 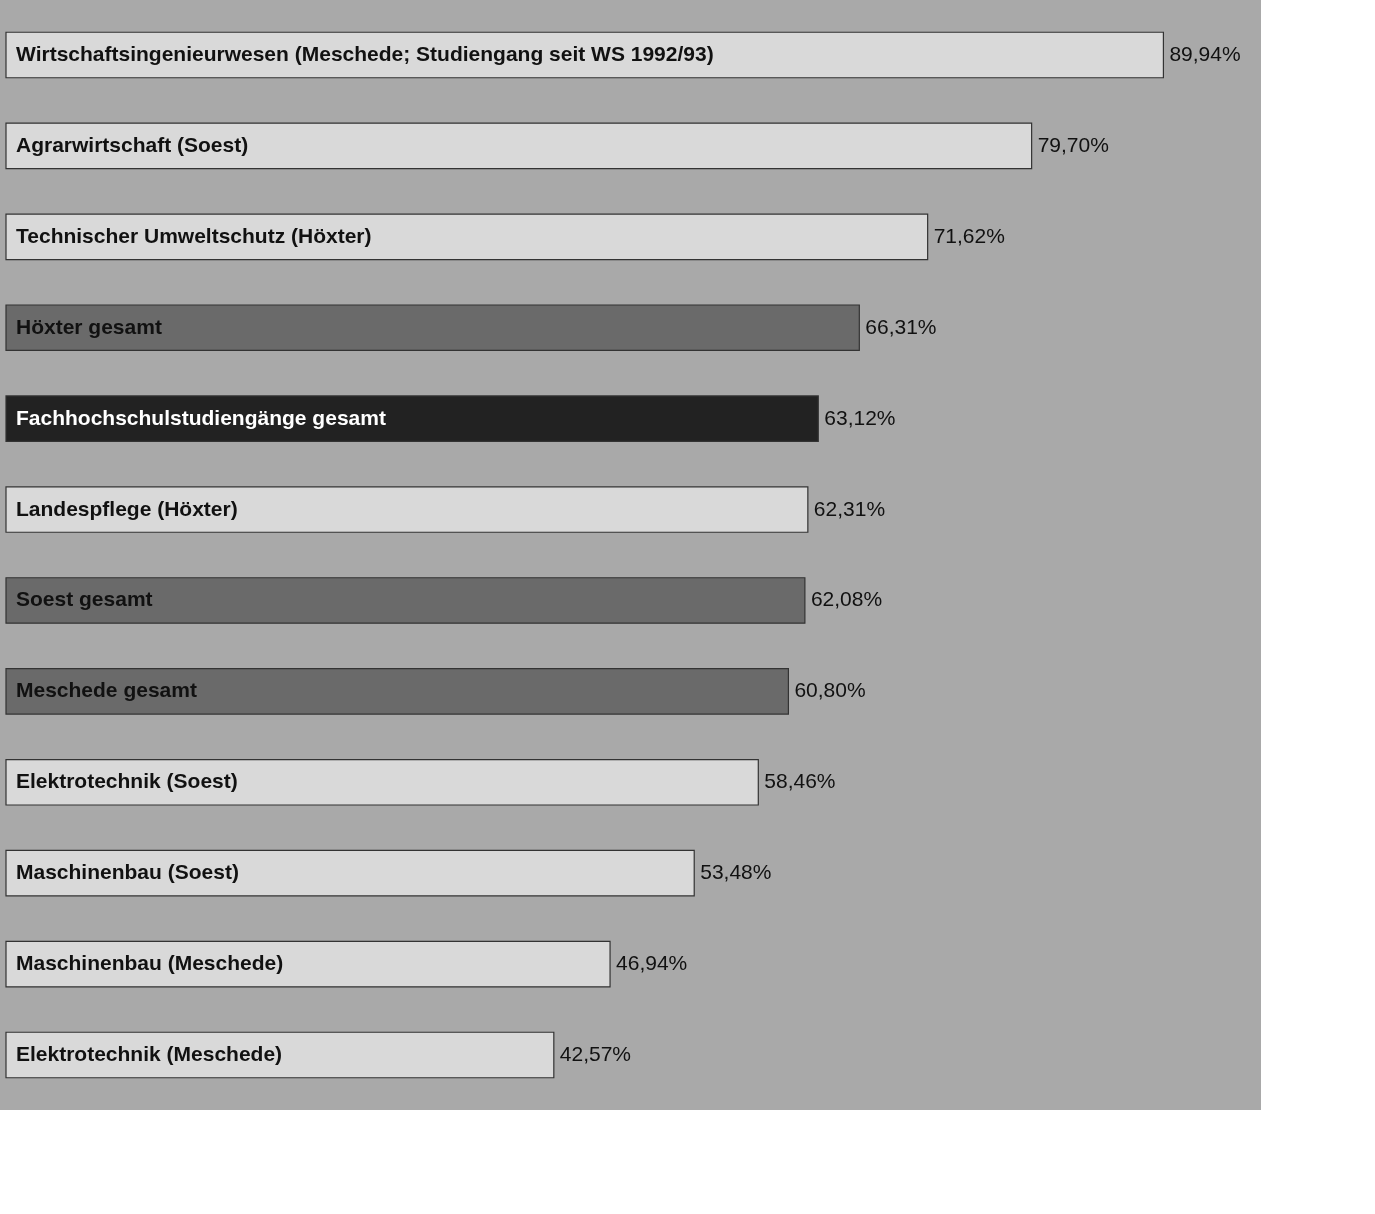 What do you see at coordinates (127, 781) in the screenshot?
I see `y-tick-label: Elektrotechnik (Soest)` at bounding box center [127, 781].